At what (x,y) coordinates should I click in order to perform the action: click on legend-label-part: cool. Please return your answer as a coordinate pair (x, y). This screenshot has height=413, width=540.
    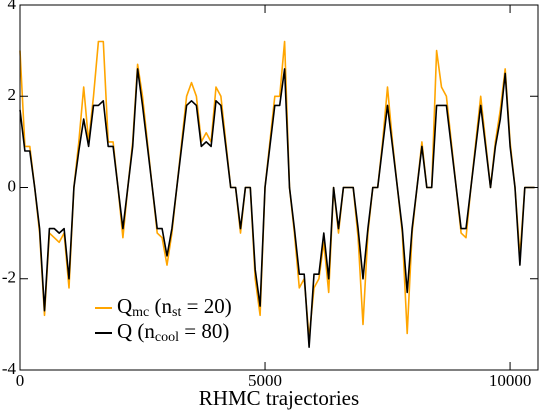
    Looking at the image, I should click on (167, 337).